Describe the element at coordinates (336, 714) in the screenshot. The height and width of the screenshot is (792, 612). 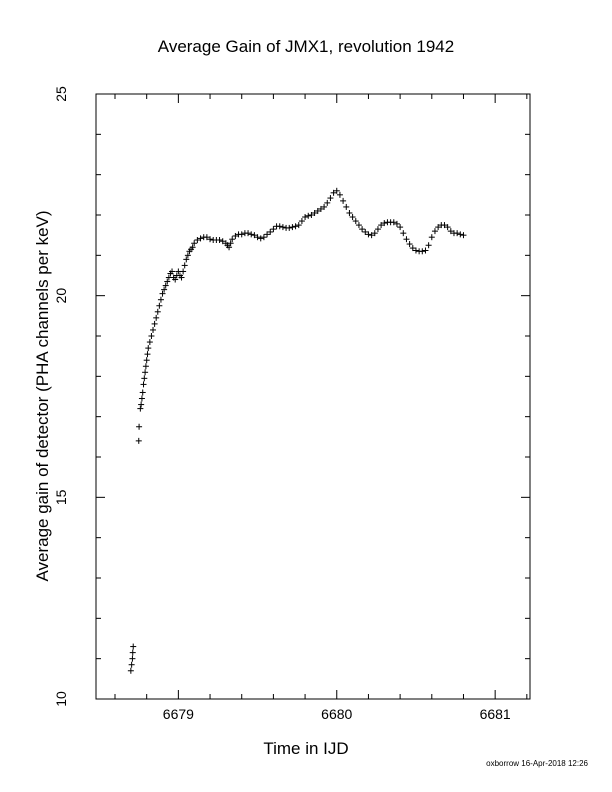
I see `x-tick-label: 6680` at that location.